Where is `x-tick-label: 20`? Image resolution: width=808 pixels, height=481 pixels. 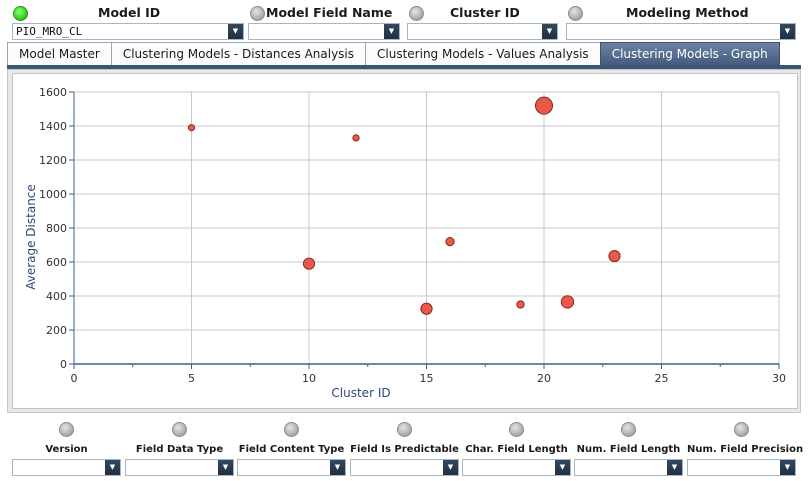
x-tick-label: 20 is located at coordinates (544, 378).